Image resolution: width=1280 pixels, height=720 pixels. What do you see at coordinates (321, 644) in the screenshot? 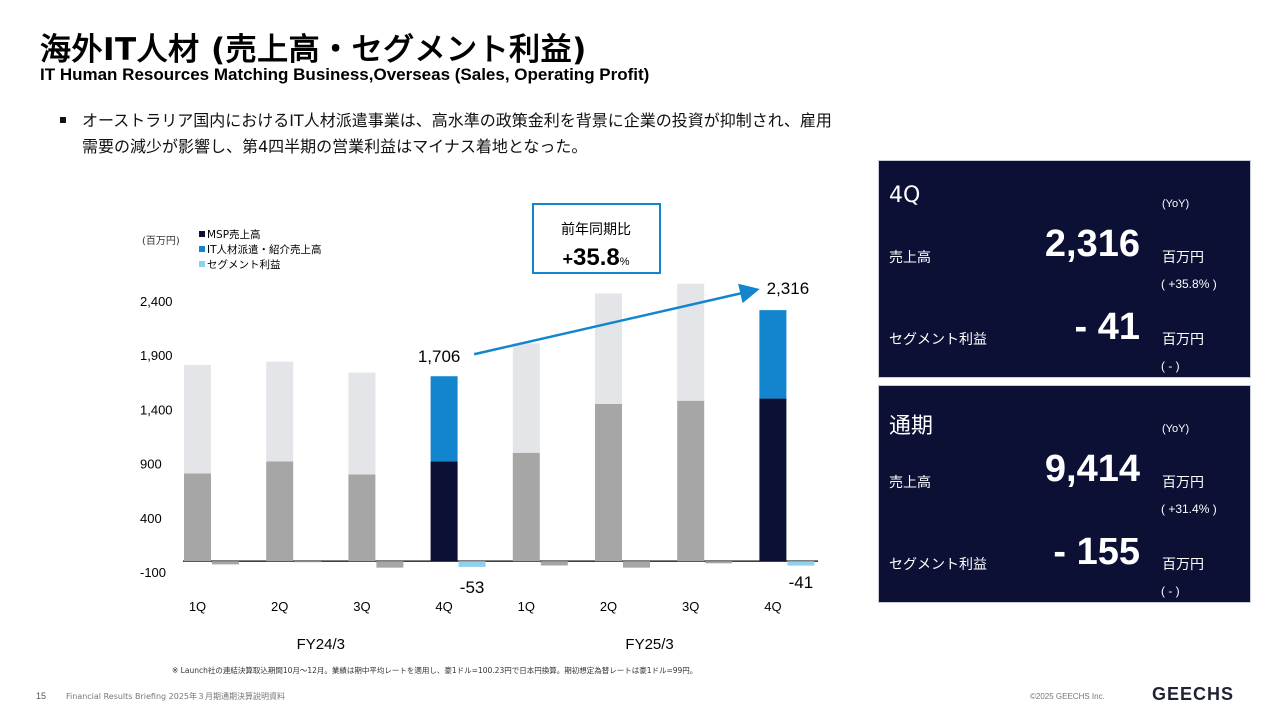
I see `period-group-label: FY24/3` at bounding box center [321, 644].